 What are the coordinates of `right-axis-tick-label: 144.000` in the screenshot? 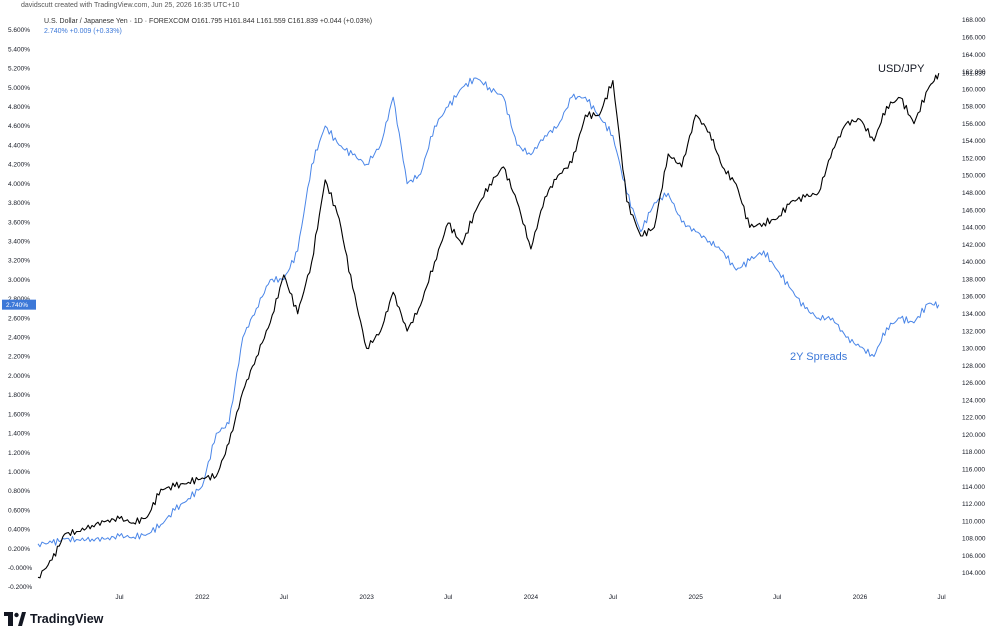 It's located at (974, 228).